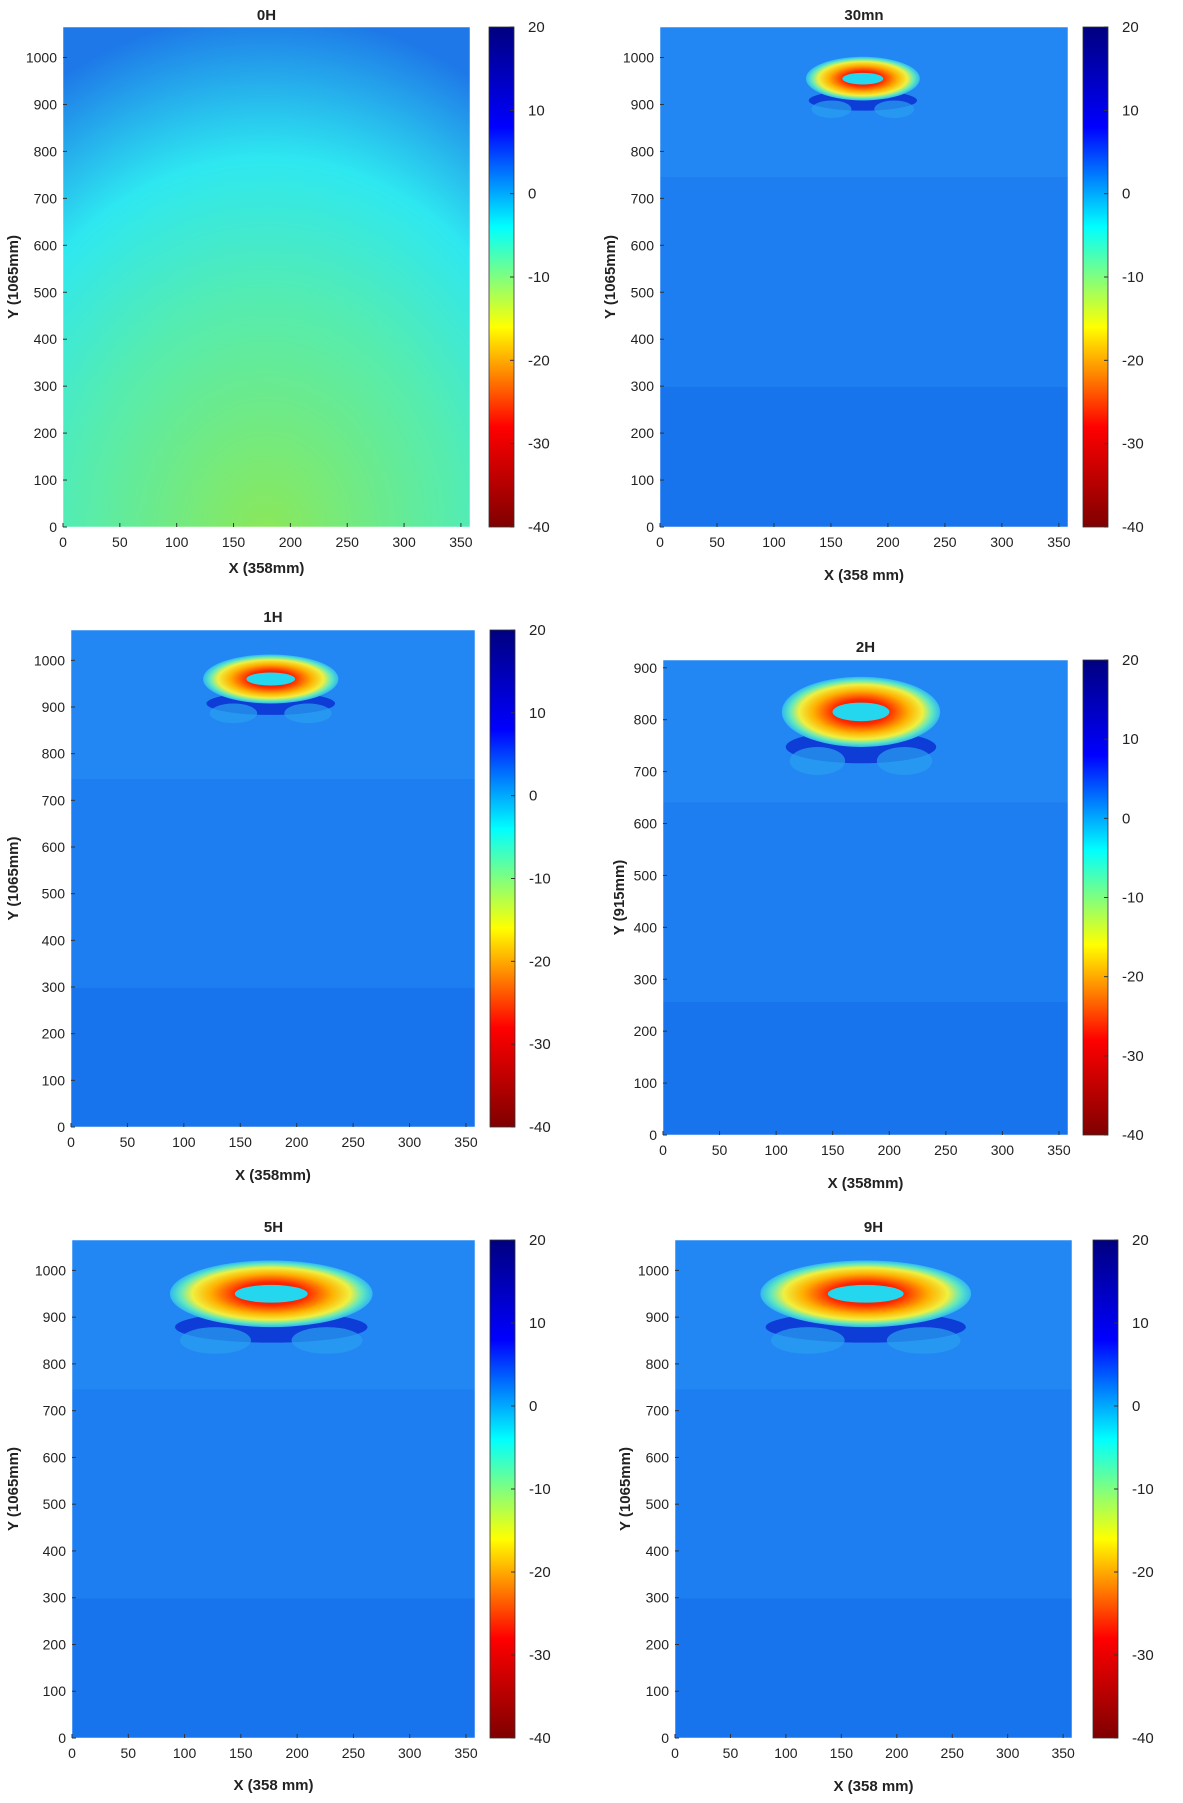 This screenshot has height=1803, width=1183. I want to click on side-lobe-left, so click(817, 760).